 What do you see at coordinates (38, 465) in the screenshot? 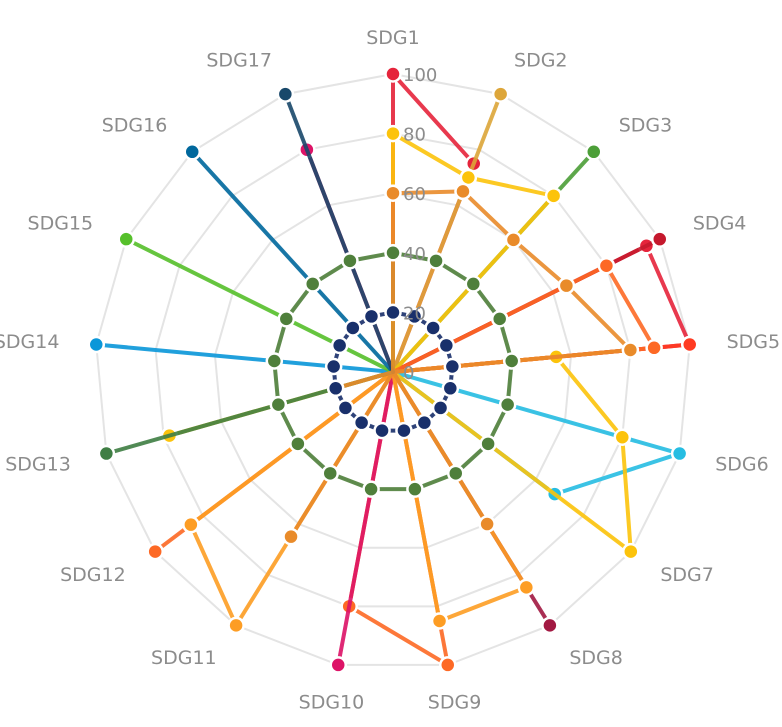
I see `axis-label-sdg13: SDG13` at bounding box center [38, 465].